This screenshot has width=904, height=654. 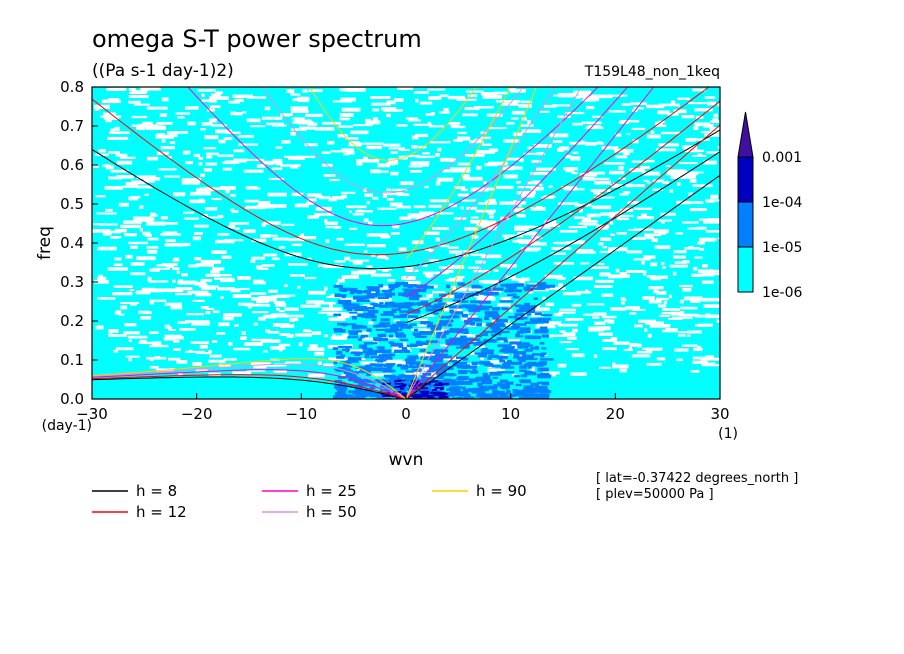 What do you see at coordinates (782, 203) in the screenshot?
I see `colorbar-label: 1e-04` at bounding box center [782, 203].